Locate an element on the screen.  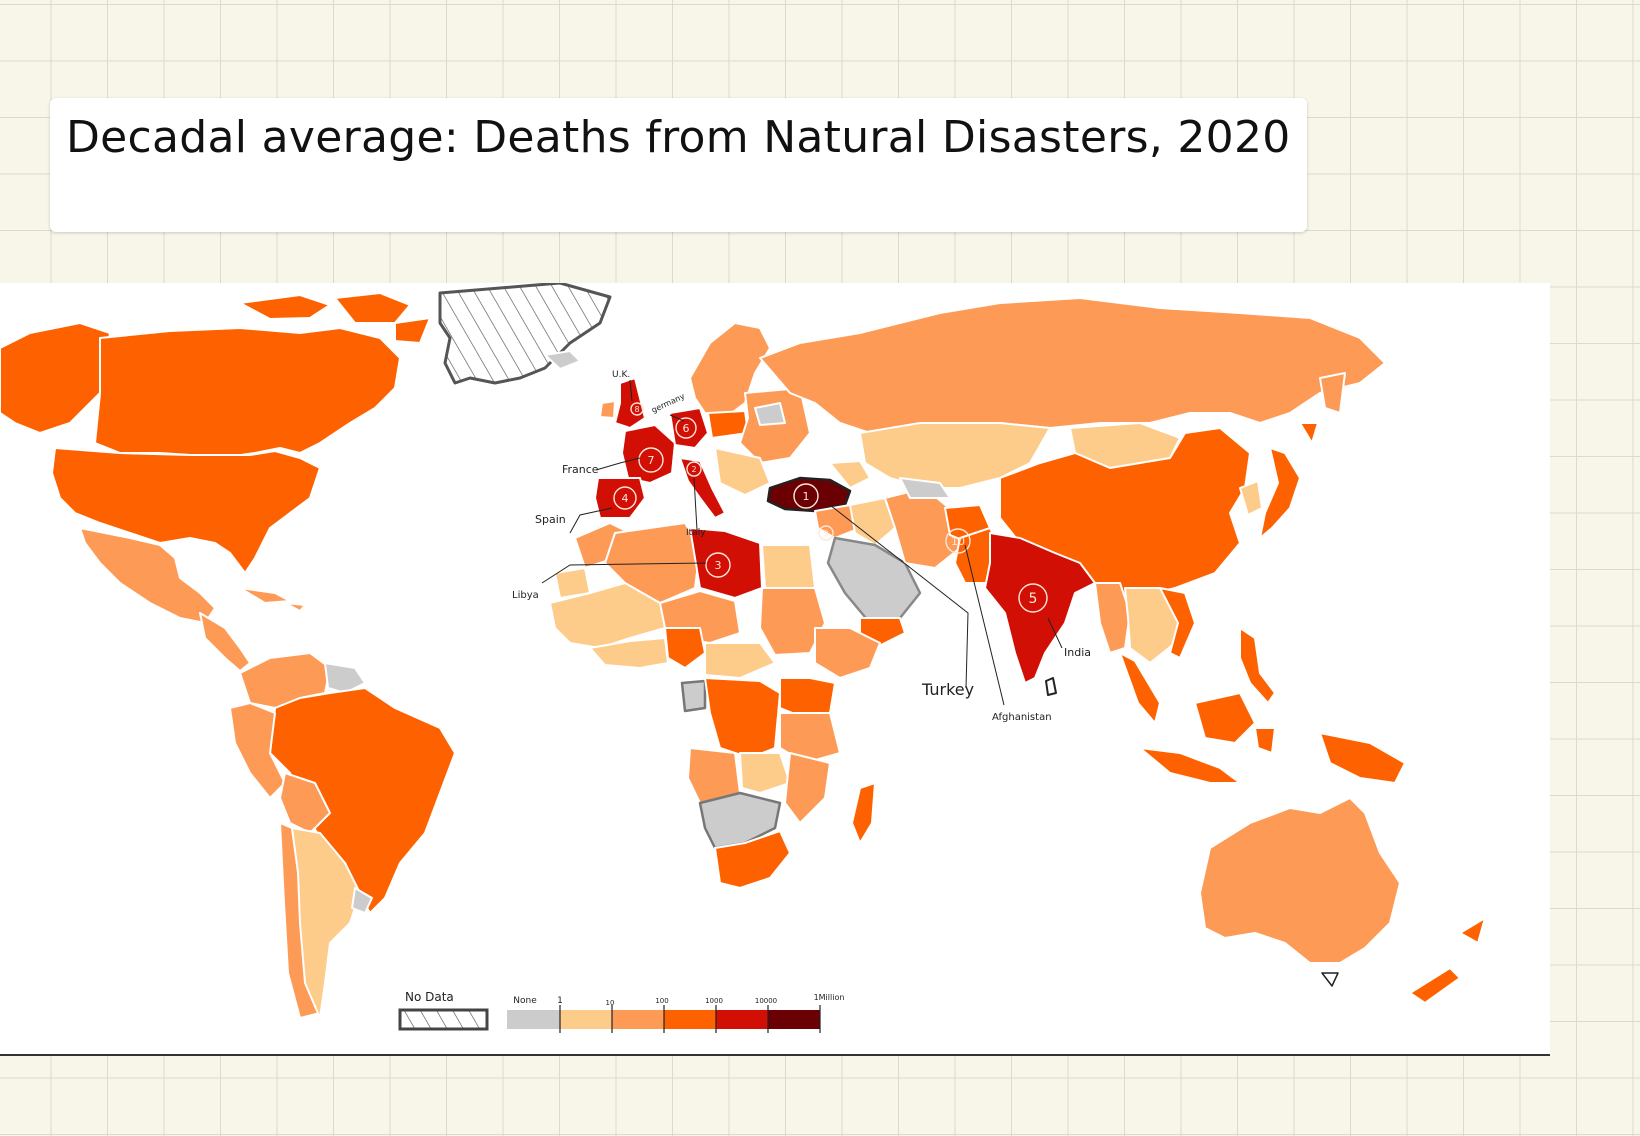
uk is located at coordinates (630, 403).